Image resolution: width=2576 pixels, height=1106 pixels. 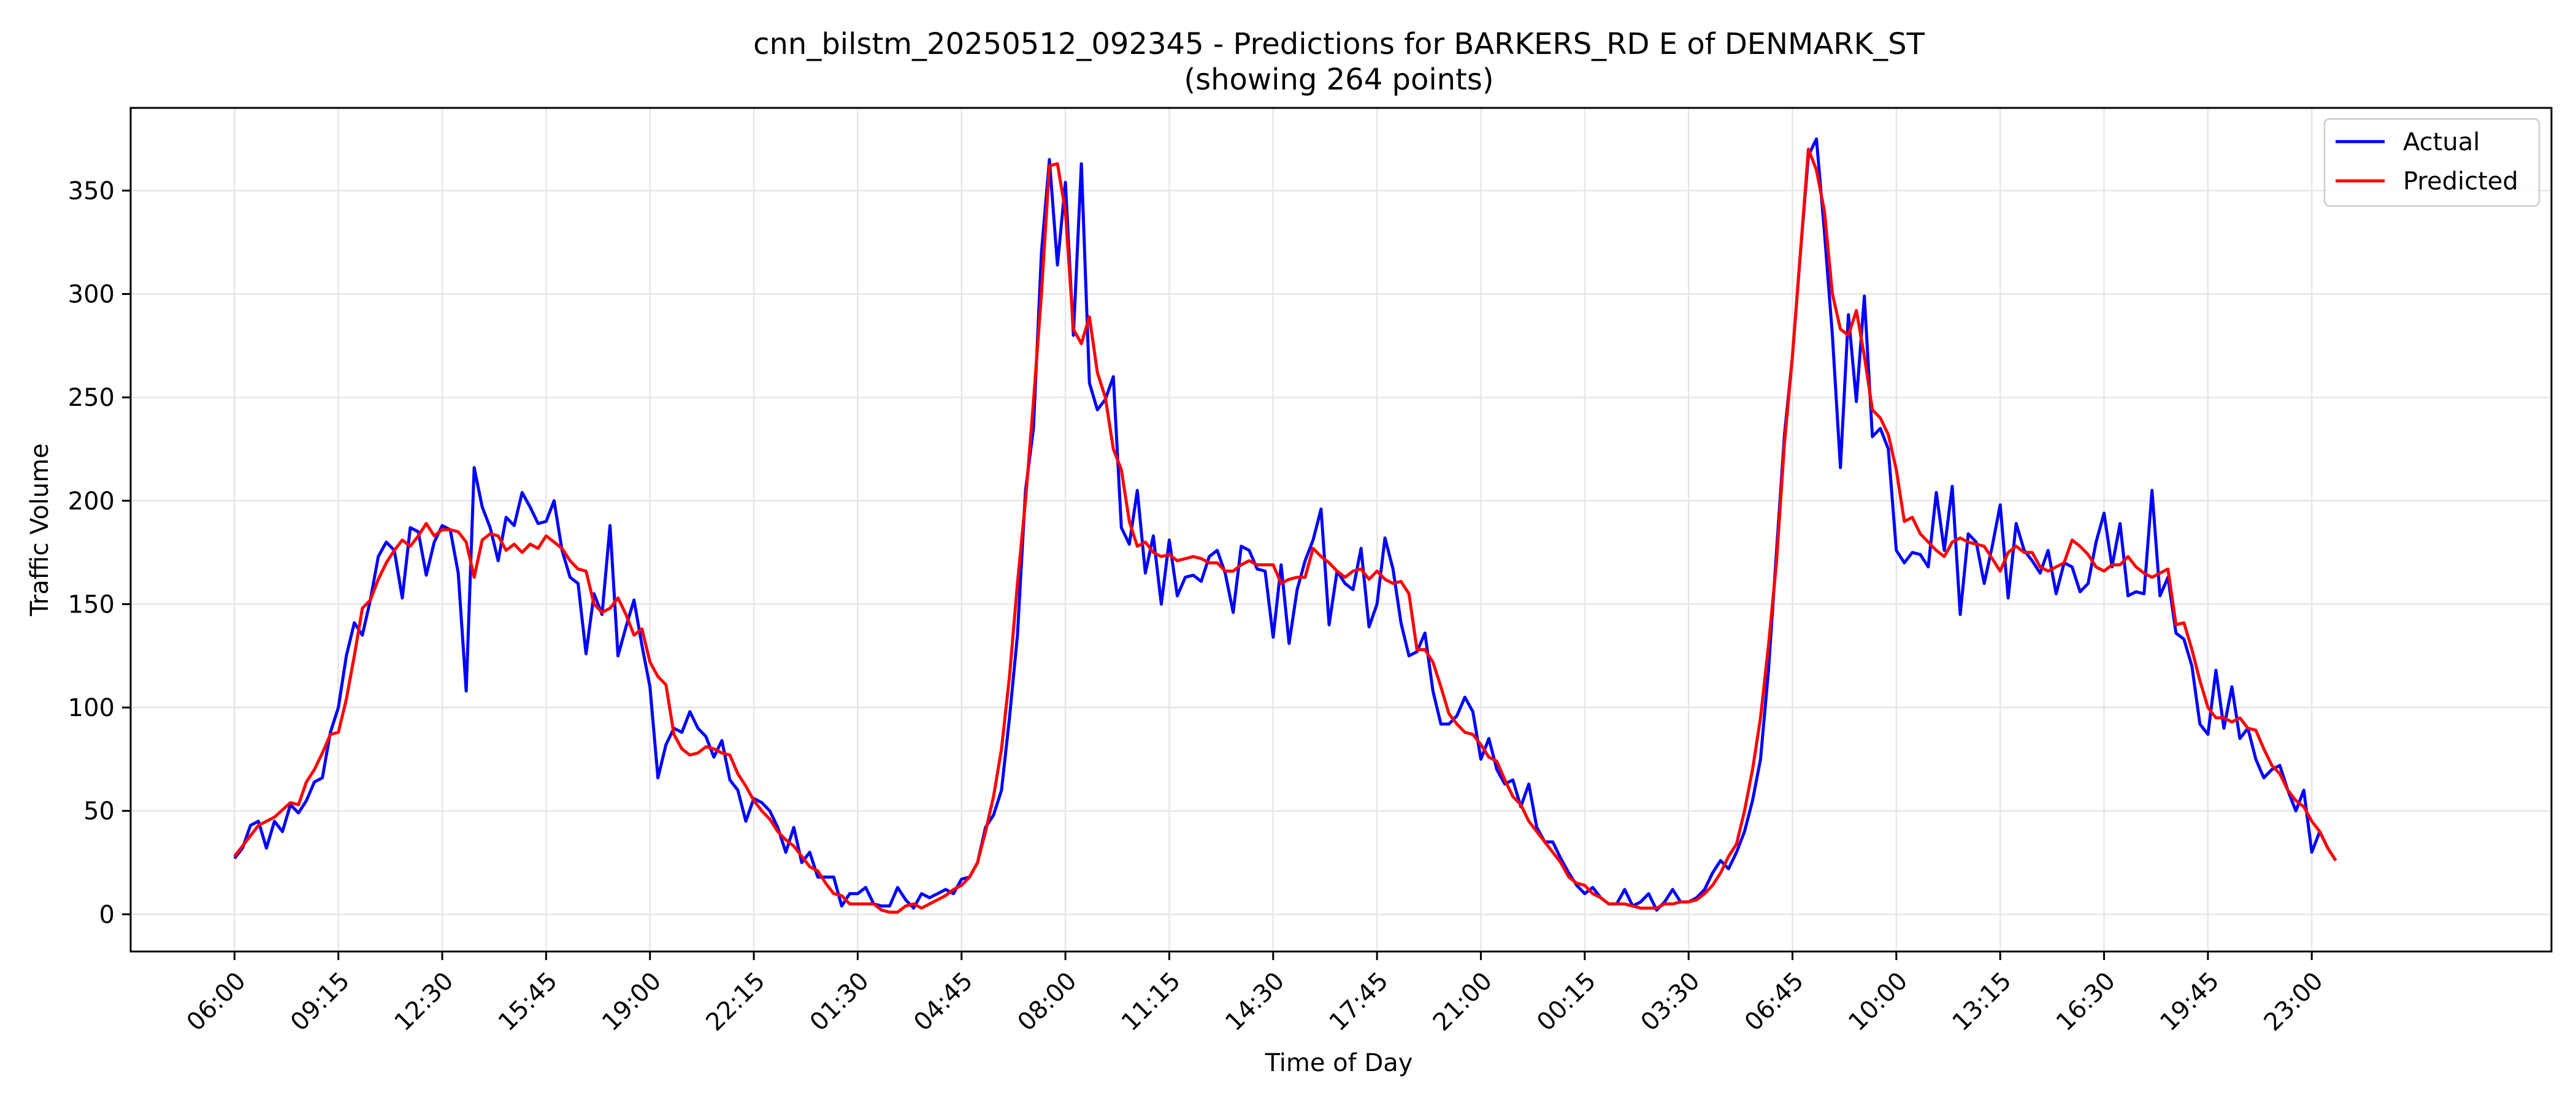 What do you see at coordinates (91, 295) in the screenshot?
I see `y-tick-label: 300` at bounding box center [91, 295].